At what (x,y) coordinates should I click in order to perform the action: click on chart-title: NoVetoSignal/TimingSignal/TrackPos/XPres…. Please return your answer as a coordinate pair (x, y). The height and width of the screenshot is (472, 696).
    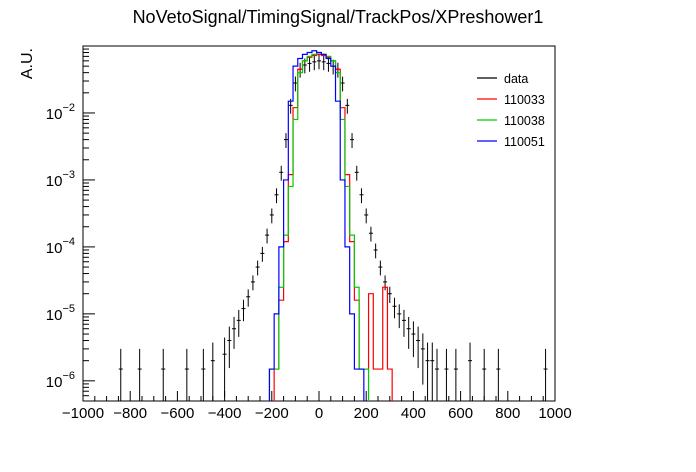
    Looking at the image, I should click on (338, 17).